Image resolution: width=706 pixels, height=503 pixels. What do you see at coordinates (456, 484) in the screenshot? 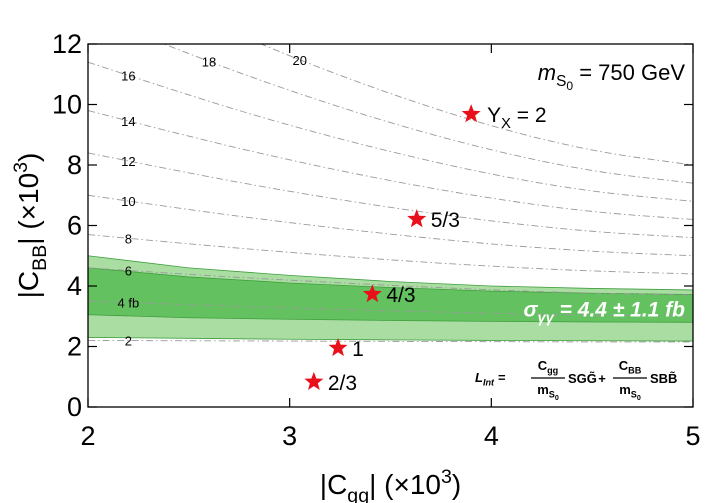
I see `x-axis-label-part: )` at bounding box center [456, 484].